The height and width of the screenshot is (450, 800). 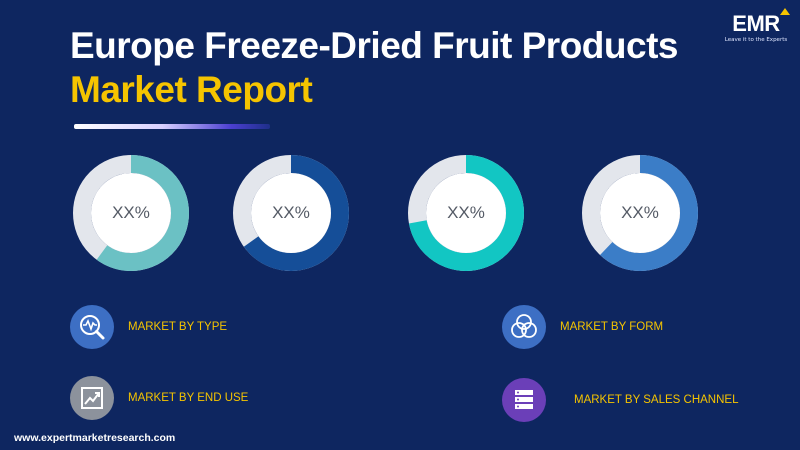 What do you see at coordinates (612, 327) in the screenshot?
I see `segment-label-form: MARKET BY FORM` at bounding box center [612, 327].